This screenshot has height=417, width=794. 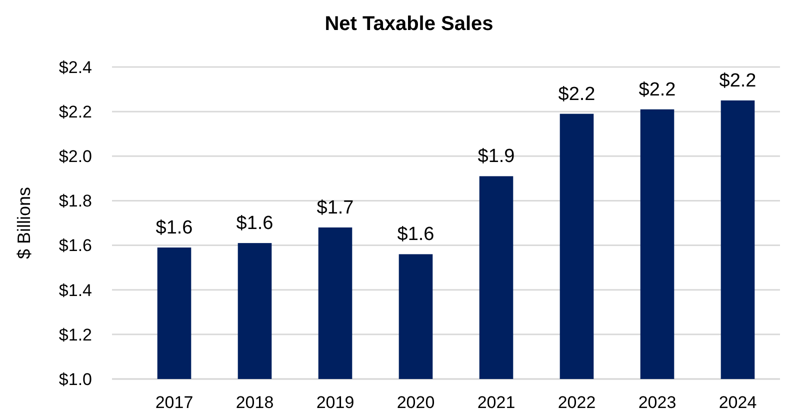 What do you see at coordinates (24, 223) in the screenshot?
I see `y-axis-title: $ Billions` at bounding box center [24, 223].